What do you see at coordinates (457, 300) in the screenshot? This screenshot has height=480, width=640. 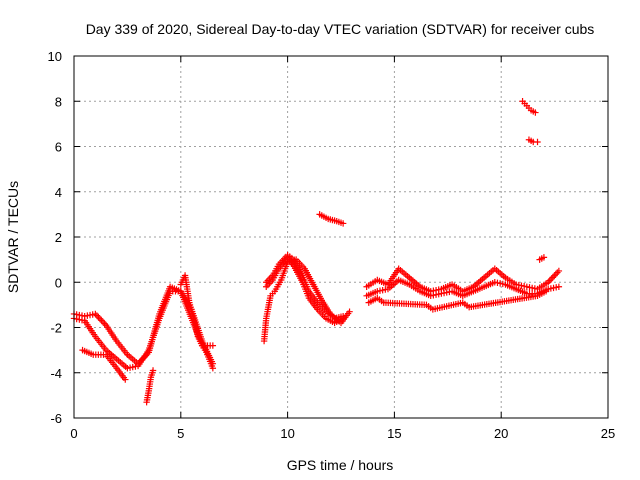 I see `series-band-l` at bounding box center [457, 300].